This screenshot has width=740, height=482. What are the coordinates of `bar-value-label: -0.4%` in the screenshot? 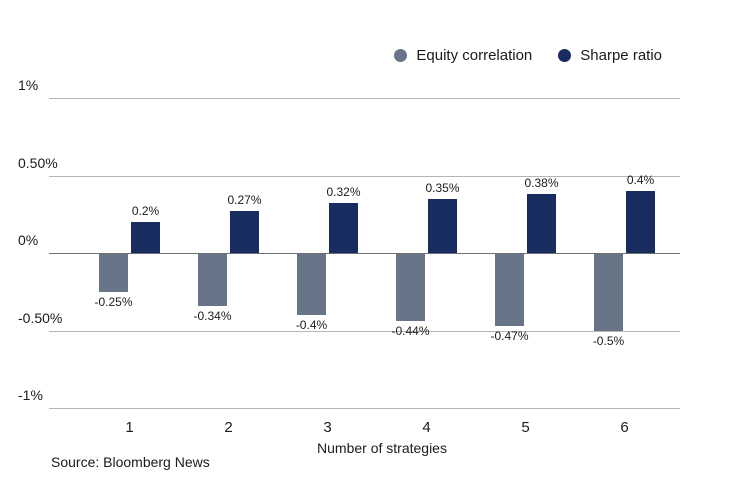 It's located at (311, 325).